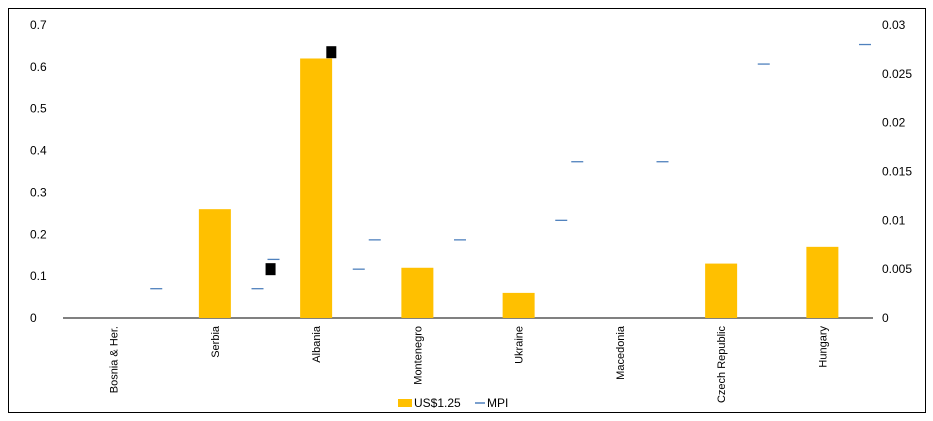 The height and width of the screenshot is (421, 933). What do you see at coordinates (897, 269) in the screenshot?
I see `right-tick-label: 0.005` at bounding box center [897, 269].